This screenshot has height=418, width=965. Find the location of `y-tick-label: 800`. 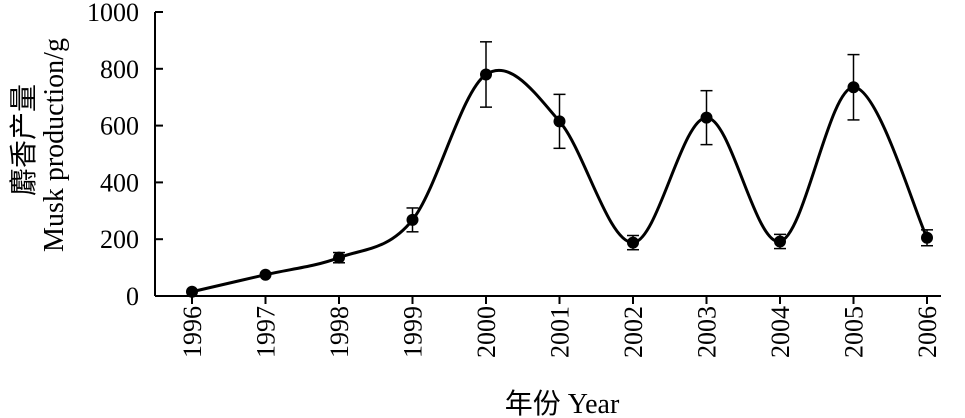

y-tick-label: 800 is located at coordinates (119, 69).